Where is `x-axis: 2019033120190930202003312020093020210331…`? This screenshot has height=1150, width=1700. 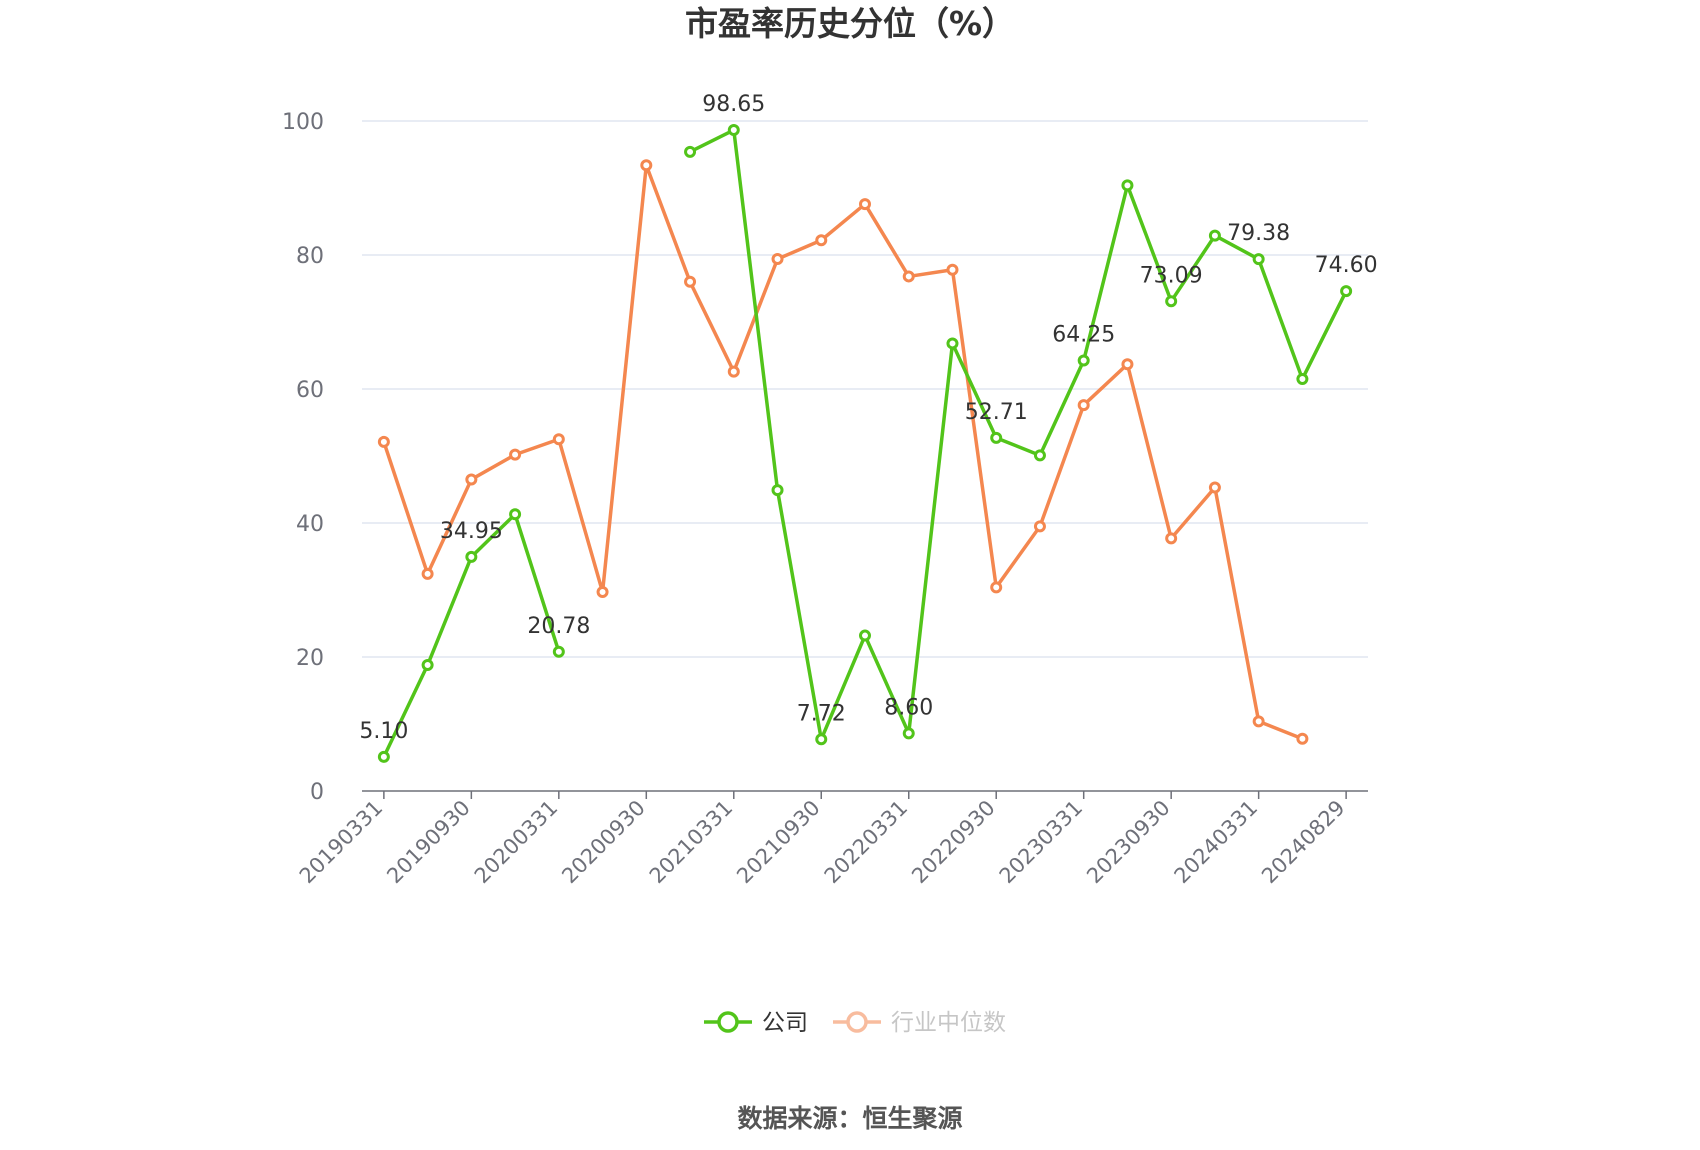 x-axis: 2019033120190930202003312020093020210331… is located at coordinates (831, 839).